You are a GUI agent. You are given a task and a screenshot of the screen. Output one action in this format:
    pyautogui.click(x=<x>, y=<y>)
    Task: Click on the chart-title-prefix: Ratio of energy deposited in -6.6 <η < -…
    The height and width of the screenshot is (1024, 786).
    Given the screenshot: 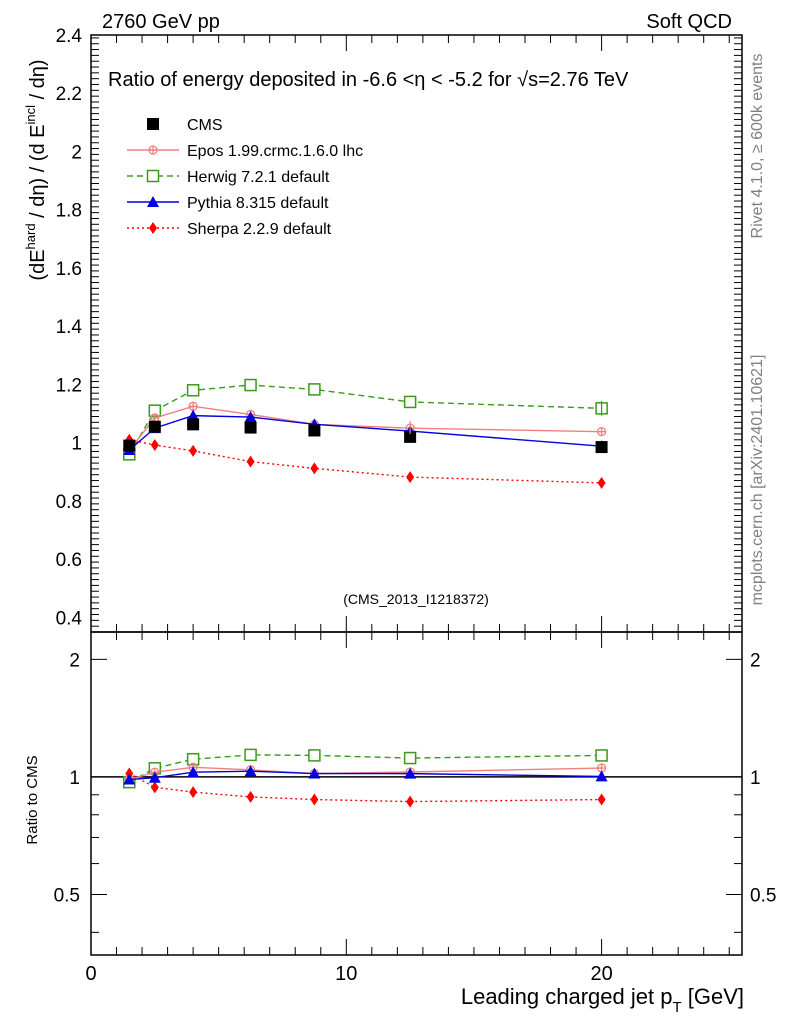 What is the action you would take?
    pyautogui.click(x=312, y=80)
    